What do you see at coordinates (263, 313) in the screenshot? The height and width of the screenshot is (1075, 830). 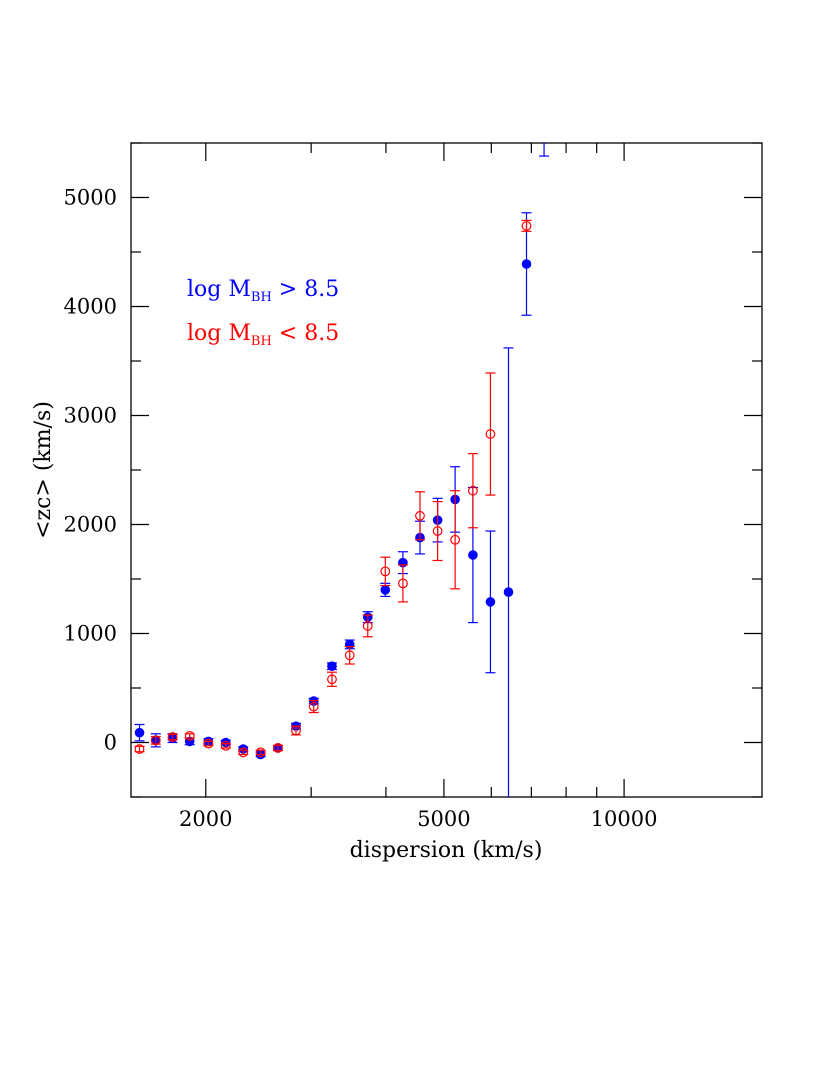 I see `legend: log MBH > 8.5 log MBH < 8.5` at bounding box center [263, 313].